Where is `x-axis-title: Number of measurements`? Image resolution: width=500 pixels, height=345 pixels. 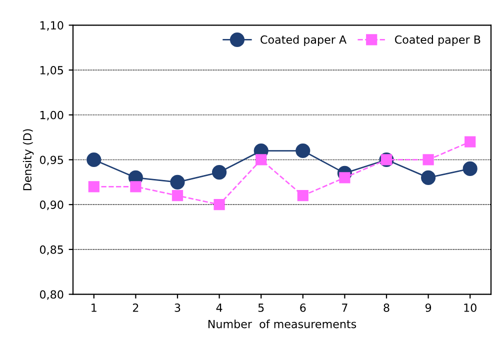
x-axis-title: Number of measurements is located at coordinates (282, 324).